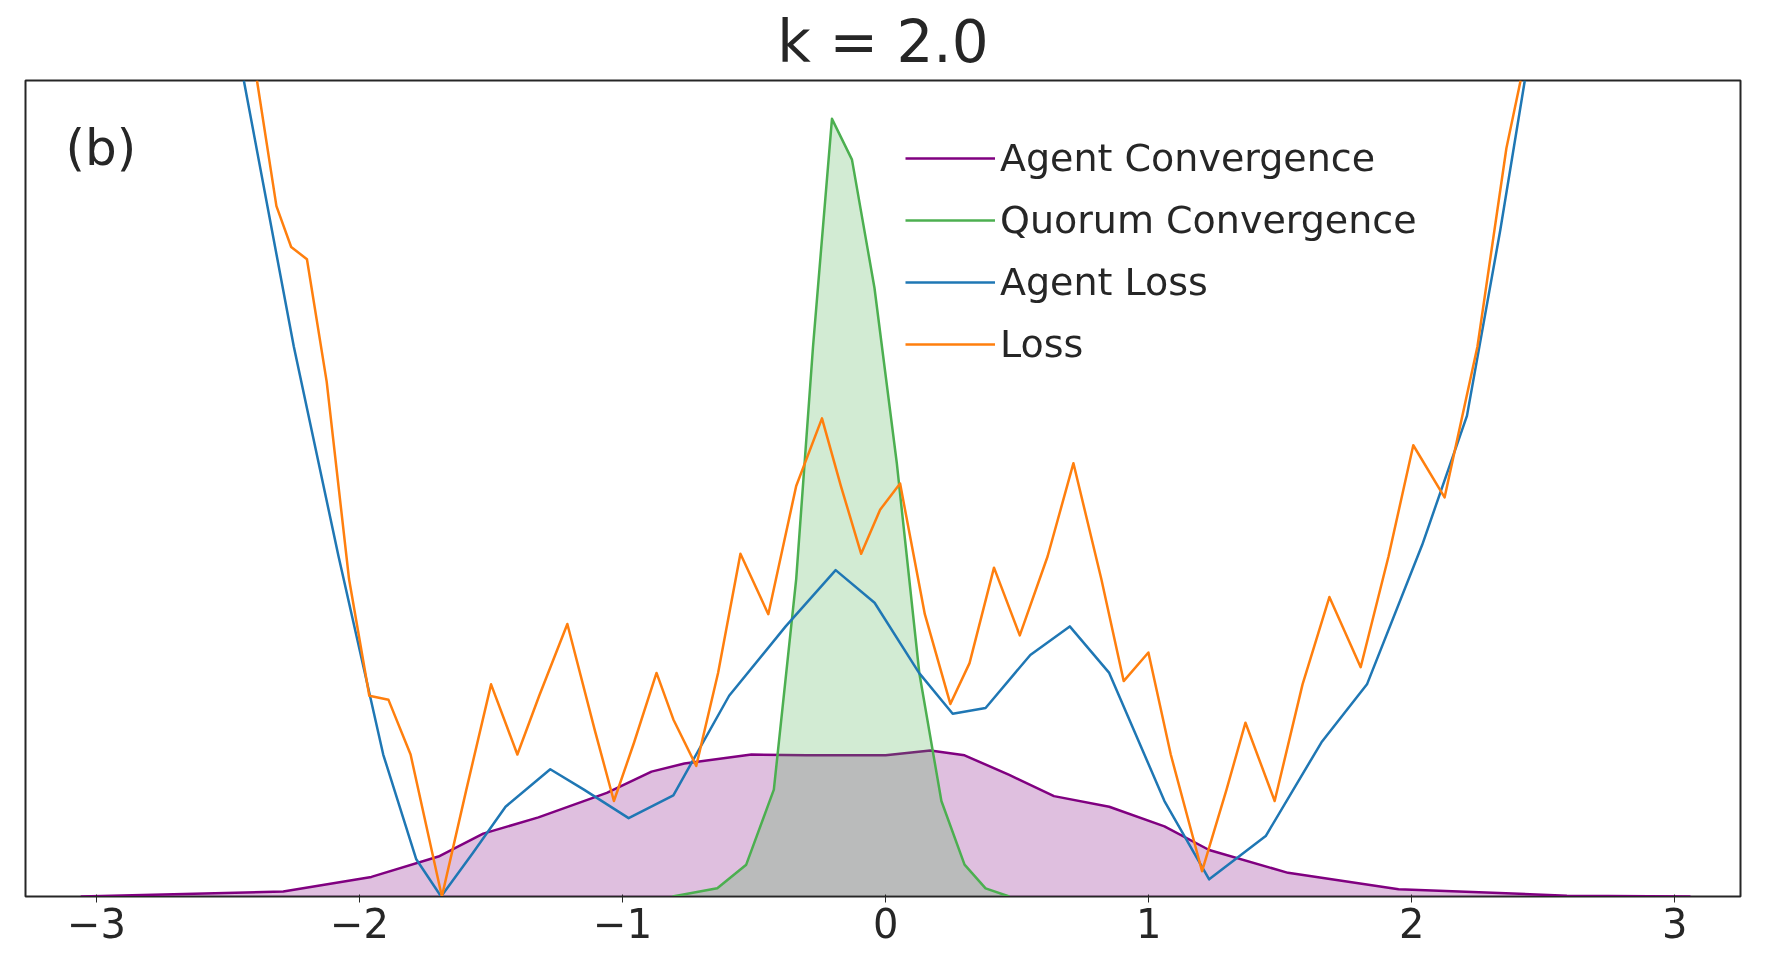 Image resolution: width=1785 pixels, height=953 pixels. What do you see at coordinates (623, 923) in the screenshot?
I see `x-tick-label: −1` at bounding box center [623, 923].